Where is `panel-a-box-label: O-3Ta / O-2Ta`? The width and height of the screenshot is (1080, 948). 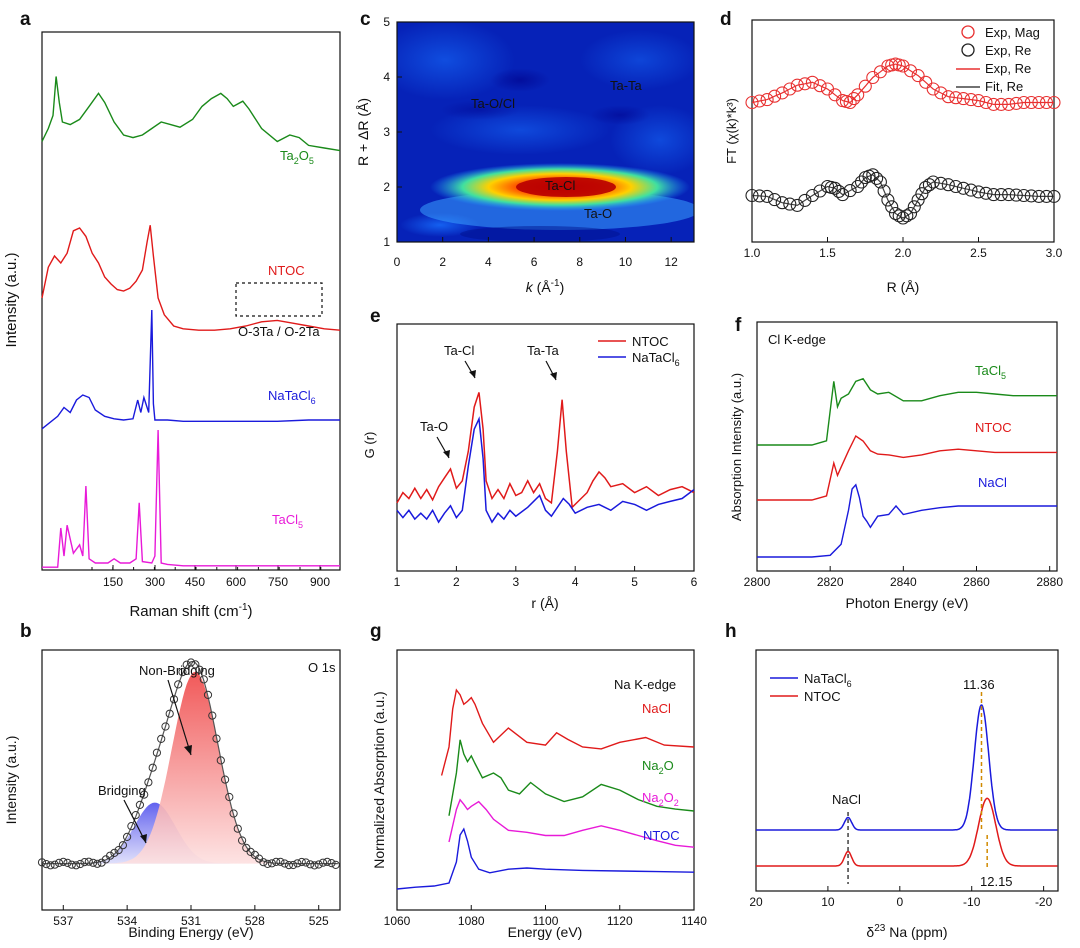
panel-a-box-label: O-3Ta / O-2Ta is located at coordinates (279, 331).